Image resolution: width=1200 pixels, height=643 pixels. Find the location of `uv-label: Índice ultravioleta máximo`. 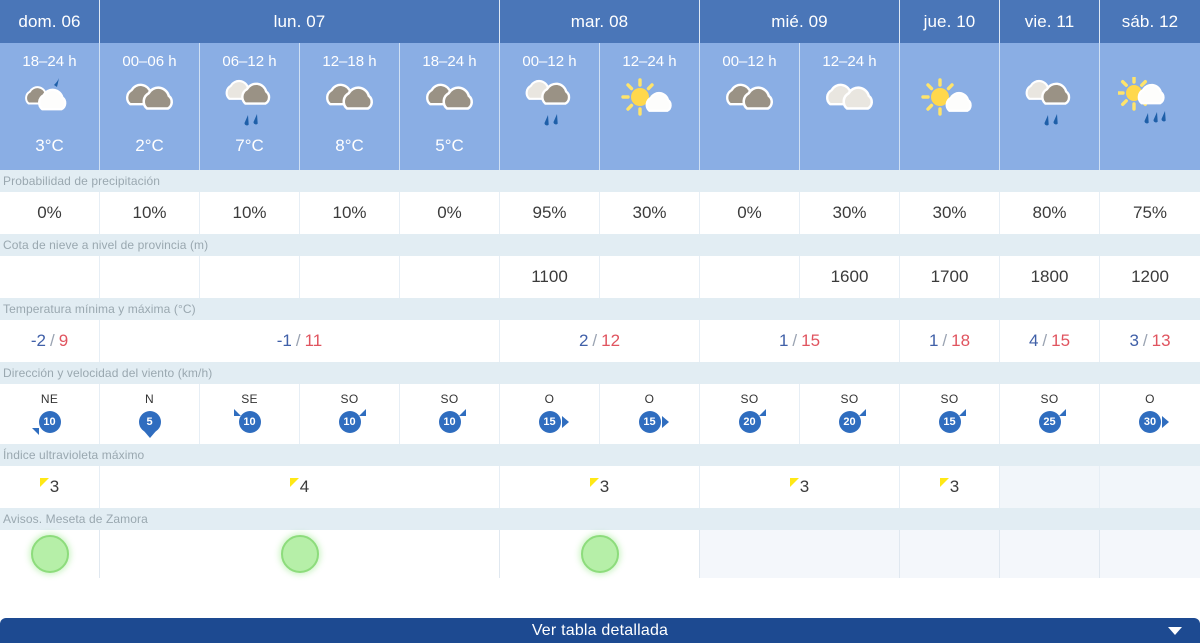

uv-label: Índice ultravioleta máximo is located at coordinates (600, 455).